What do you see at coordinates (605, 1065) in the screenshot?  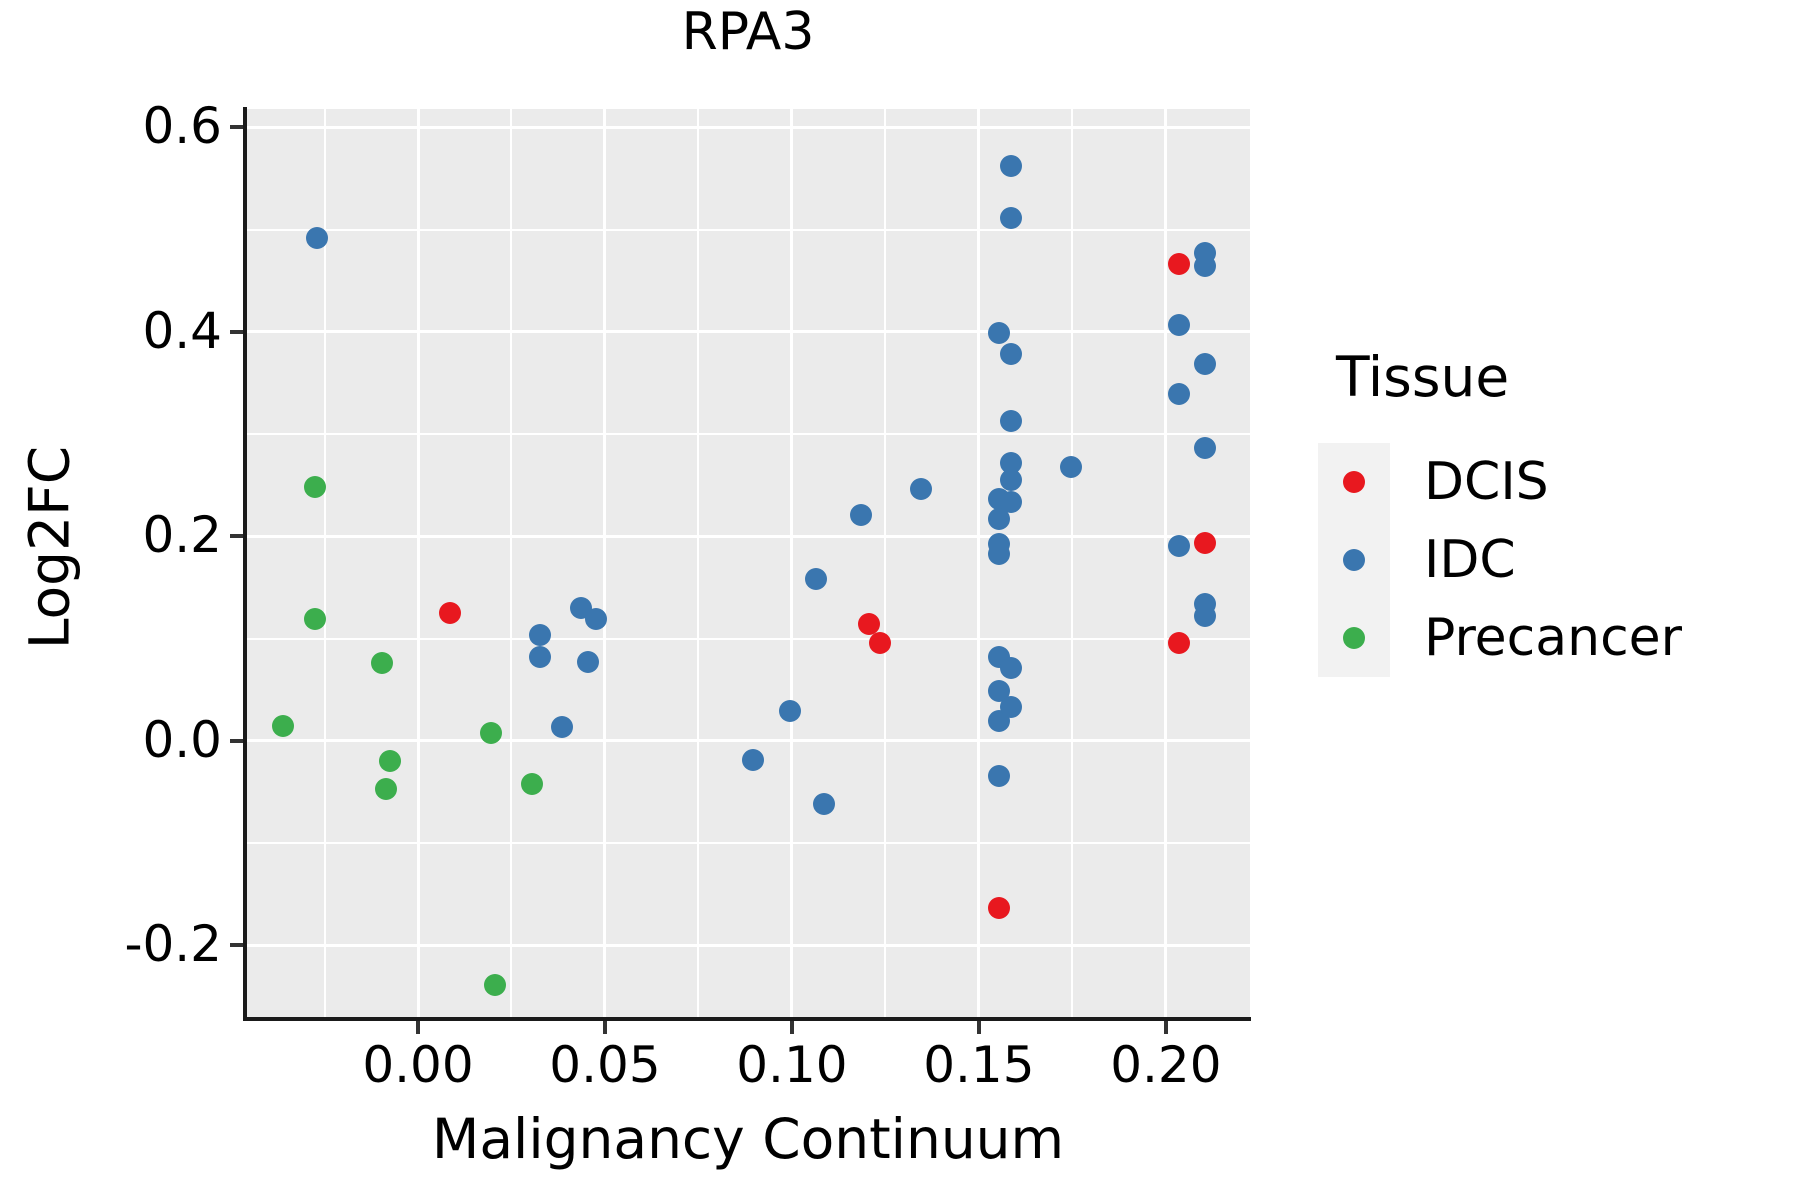 I see `x-axis-tick-label: 0.05` at bounding box center [605, 1065].